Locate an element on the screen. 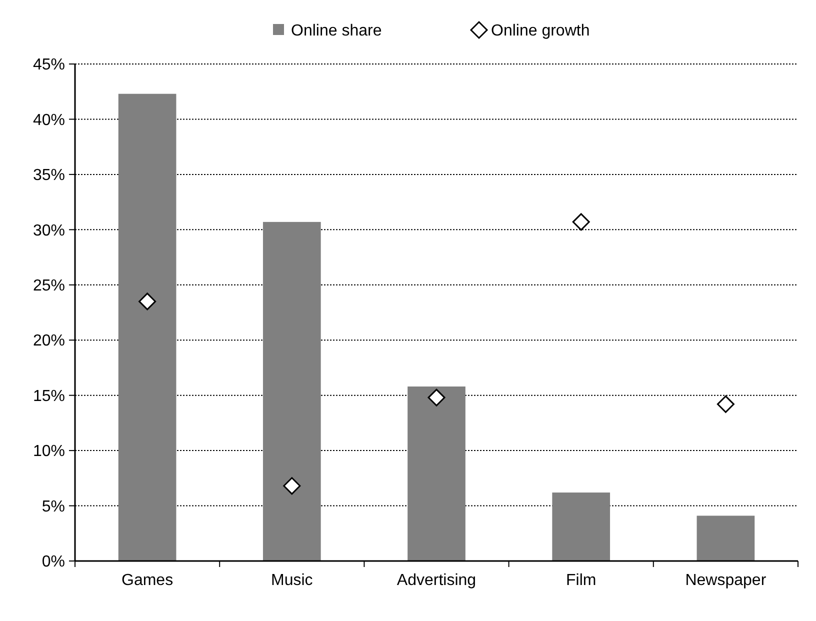 The width and height of the screenshot is (816, 621). y-tick-label: 35% is located at coordinates (48, 175).